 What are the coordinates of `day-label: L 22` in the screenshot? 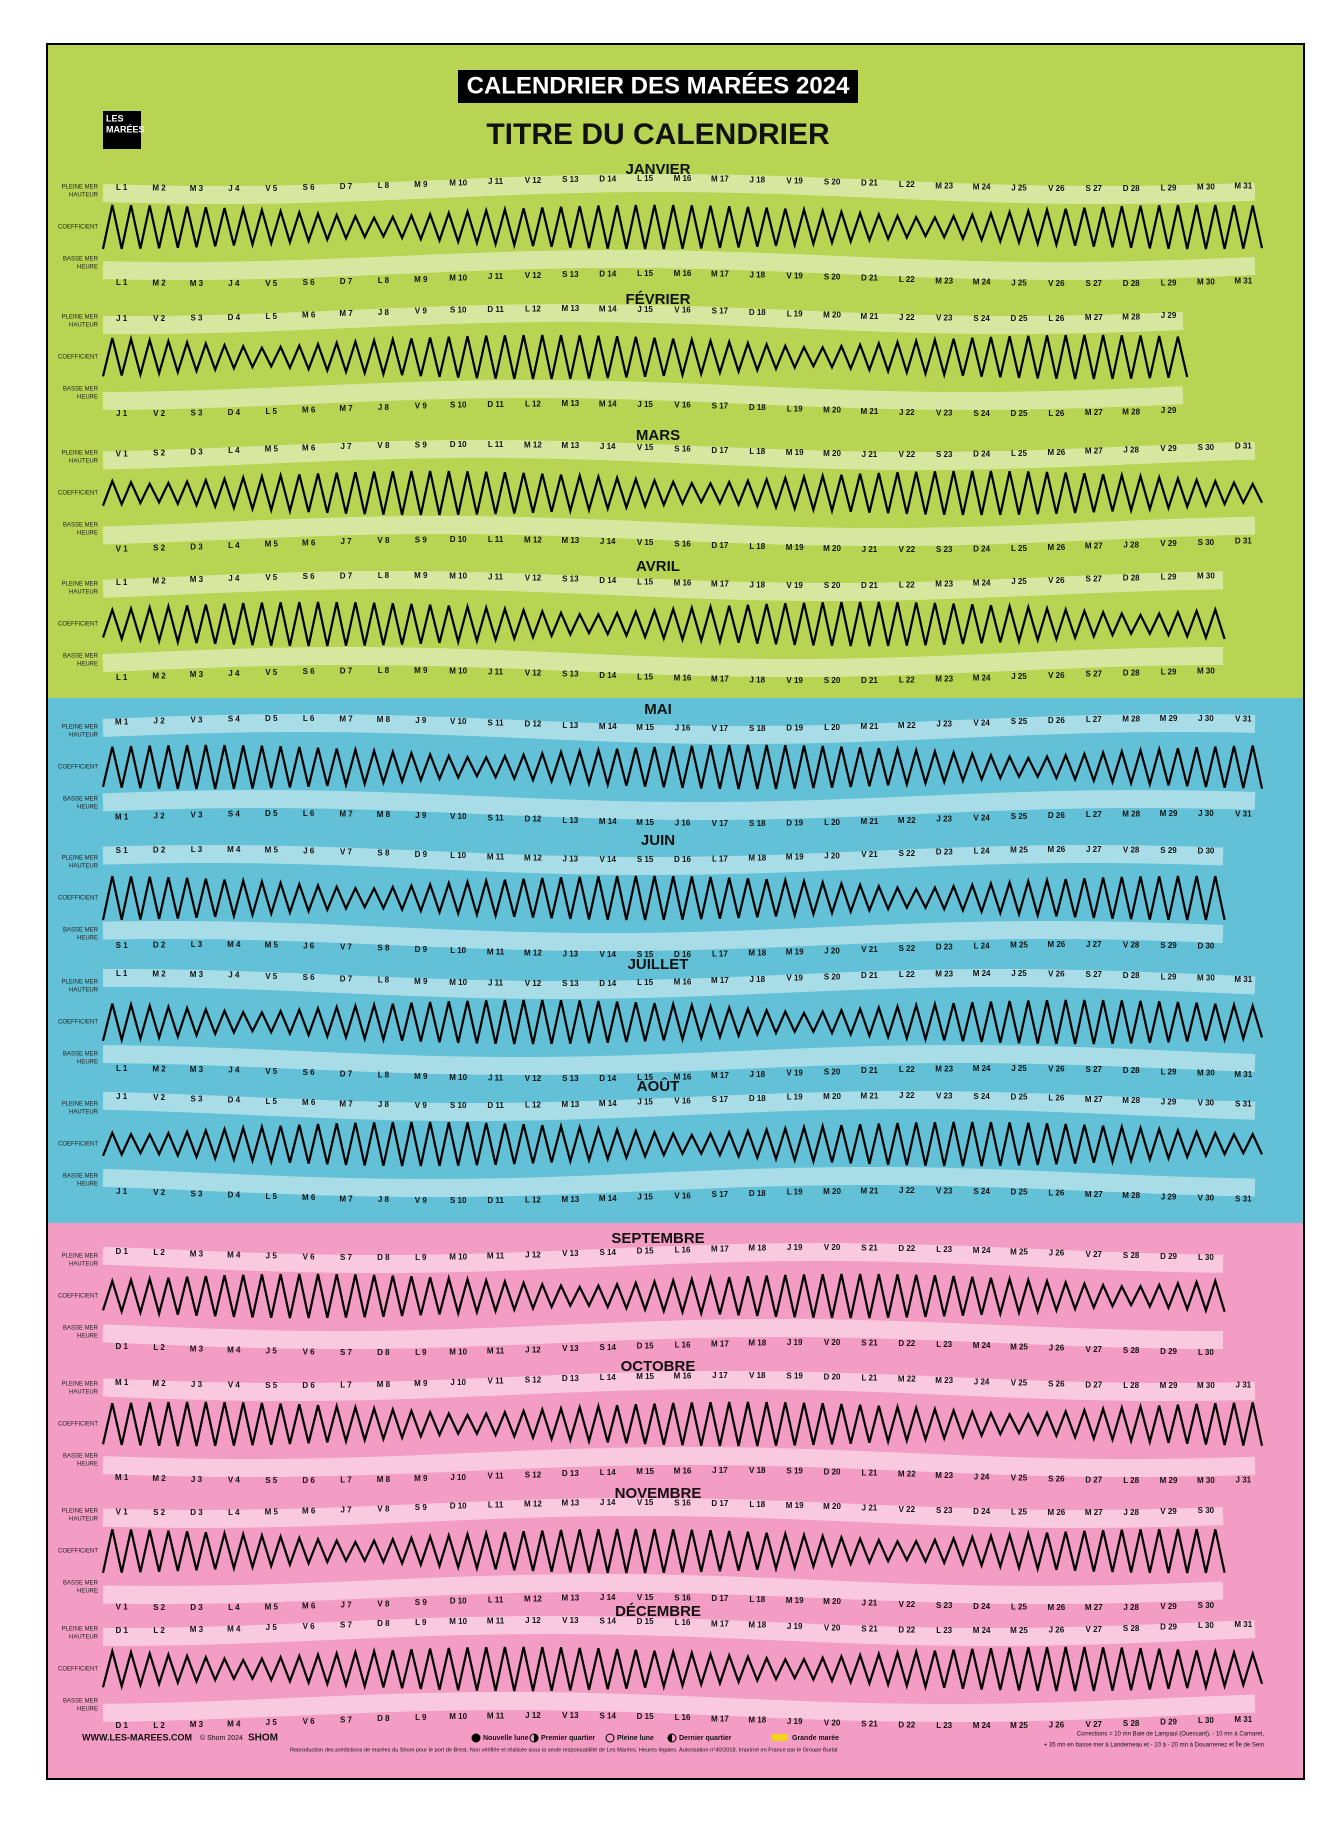 It's located at (907, 974).